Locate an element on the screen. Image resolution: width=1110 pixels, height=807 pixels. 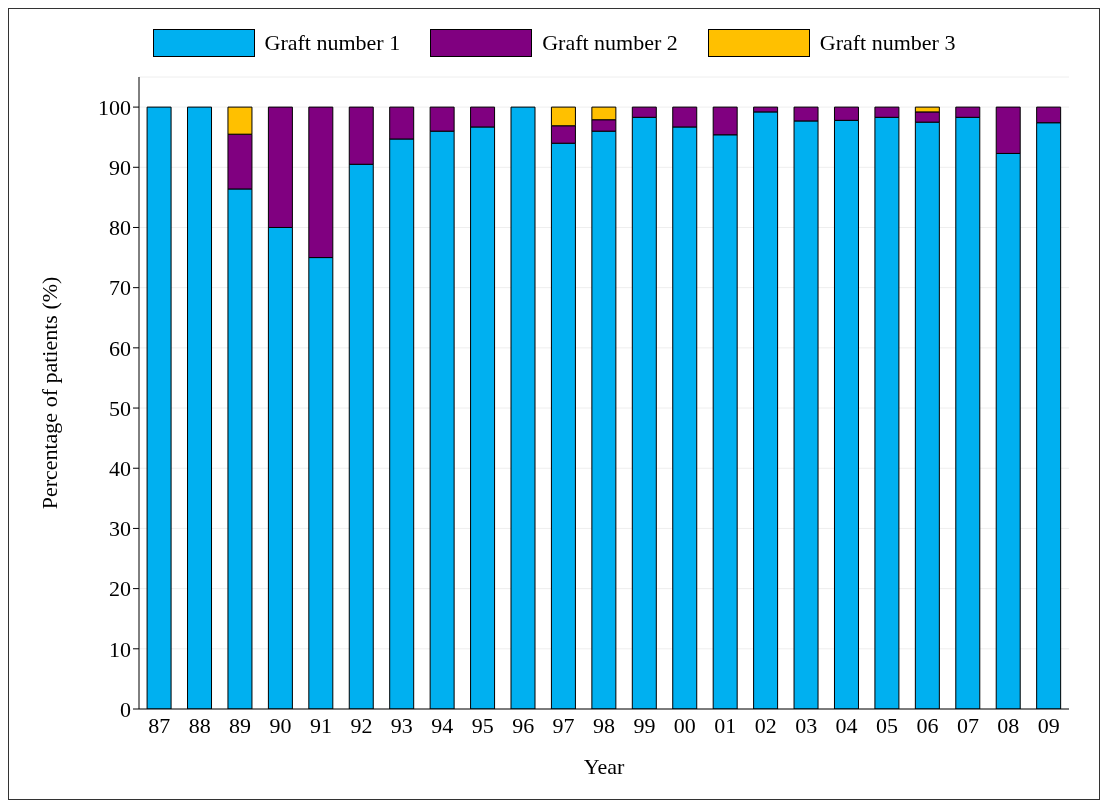
x-tick-label: 96 is located at coordinates (523, 725).